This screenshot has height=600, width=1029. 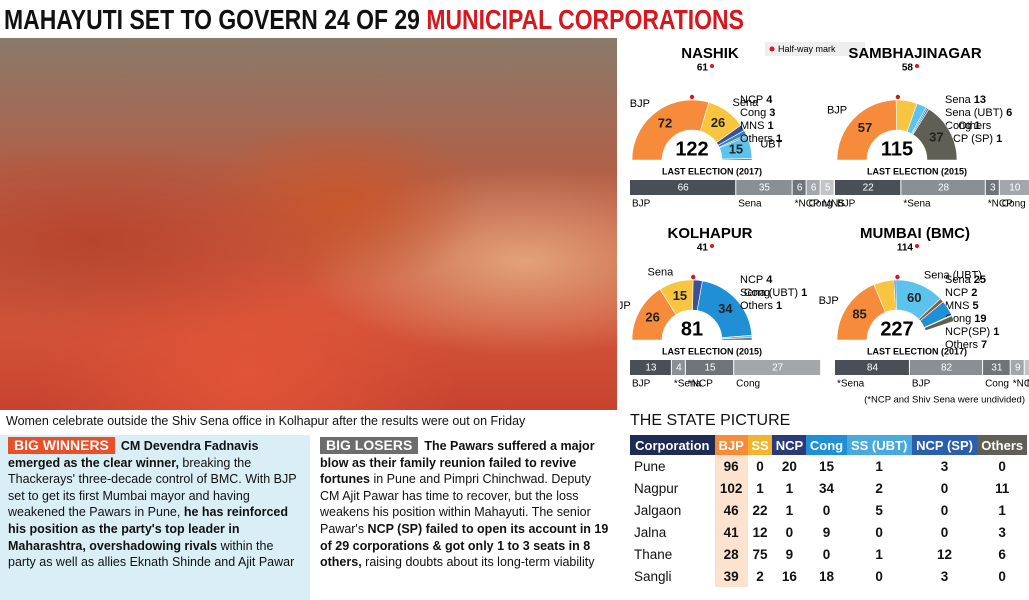 I want to click on segment-value: 34, so click(x=725, y=308).